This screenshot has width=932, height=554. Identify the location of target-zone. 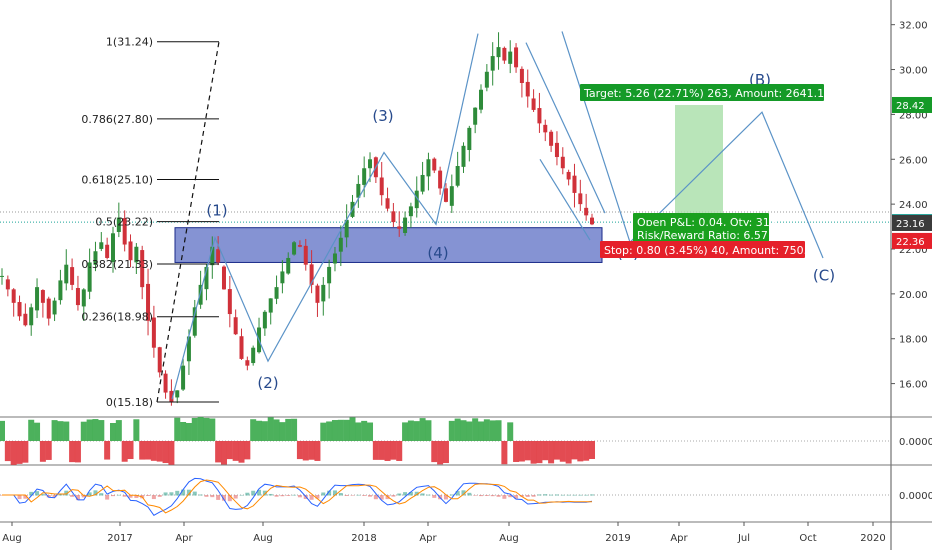
(699, 163).